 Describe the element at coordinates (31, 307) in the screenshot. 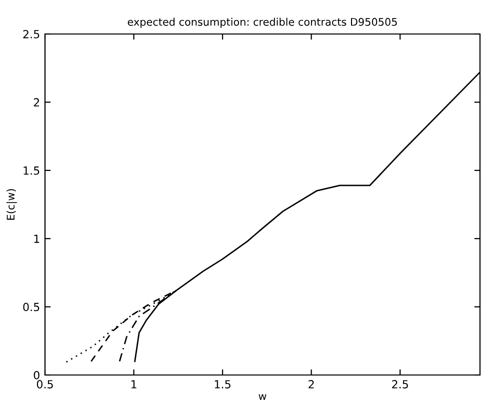

I see `y-tick-label: 0.5` at that location.